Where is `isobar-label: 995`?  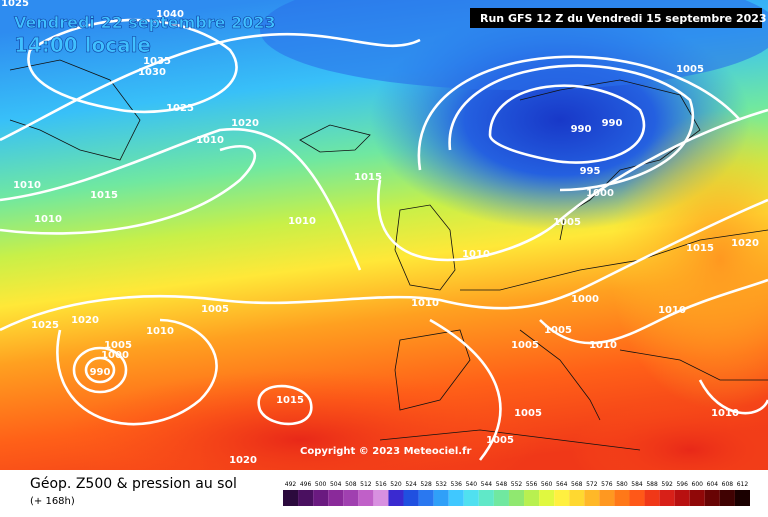
isobar-label: 995 is located at coordinates (590, 171).